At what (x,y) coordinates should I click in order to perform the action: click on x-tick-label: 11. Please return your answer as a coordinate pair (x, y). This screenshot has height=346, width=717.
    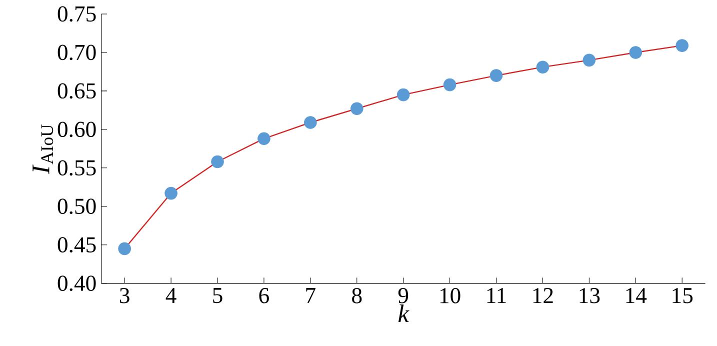
    Looking at the image, I should click on (496, 295).